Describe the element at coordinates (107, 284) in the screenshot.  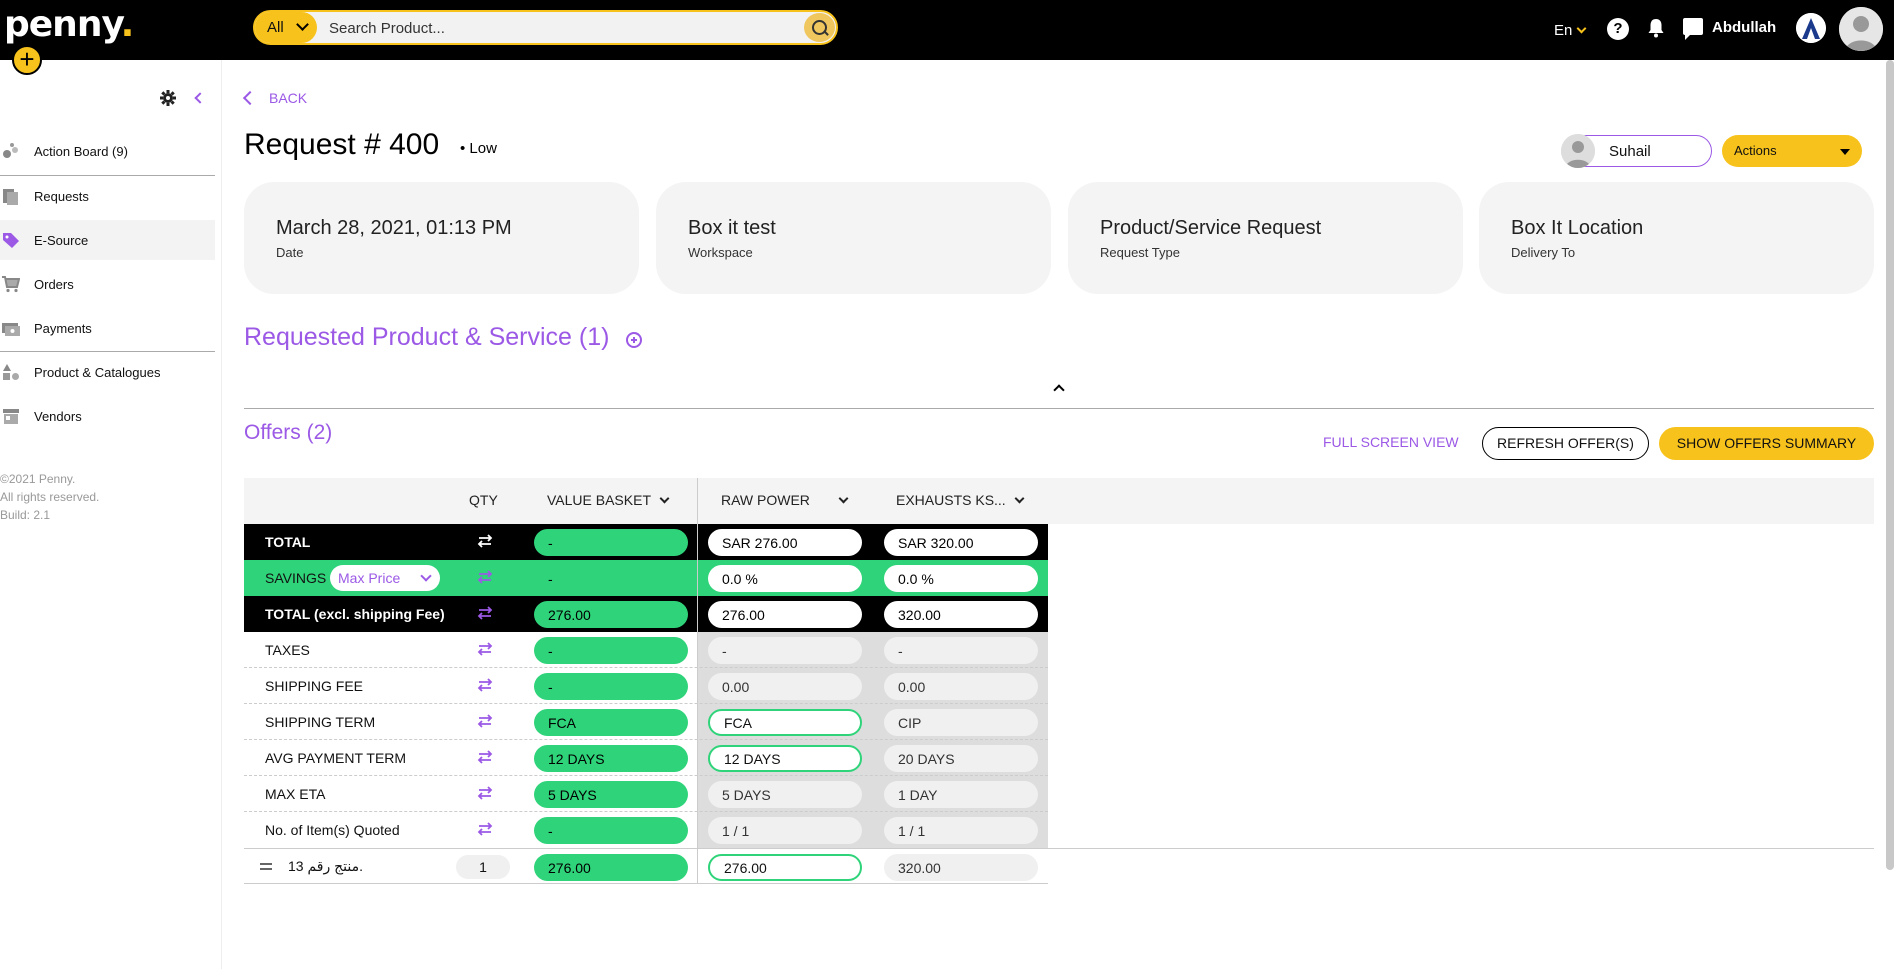
I see `sidebar-item-orders: Orders` at that location.